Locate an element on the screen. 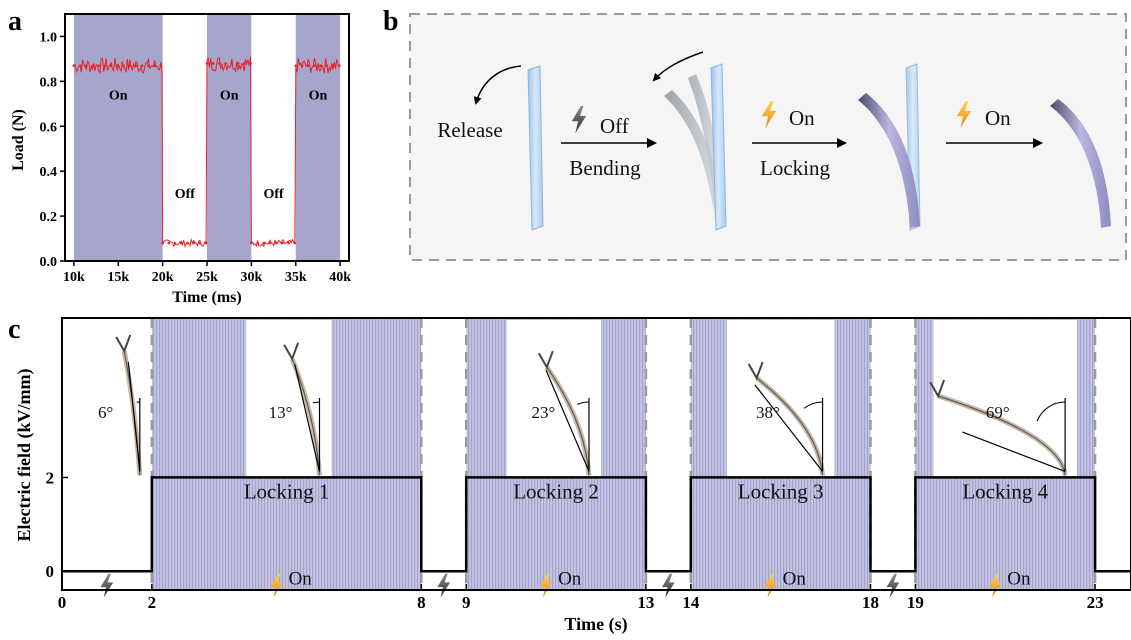  y-axis-title: Load (N) is located at coordinates (18, 140).